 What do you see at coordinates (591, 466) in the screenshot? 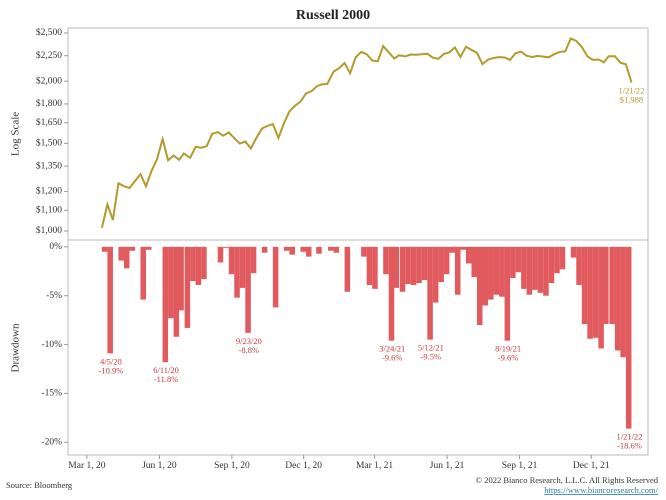
I see `x-tick-label: Dec 1, 21` at bounding box center [591, 466].